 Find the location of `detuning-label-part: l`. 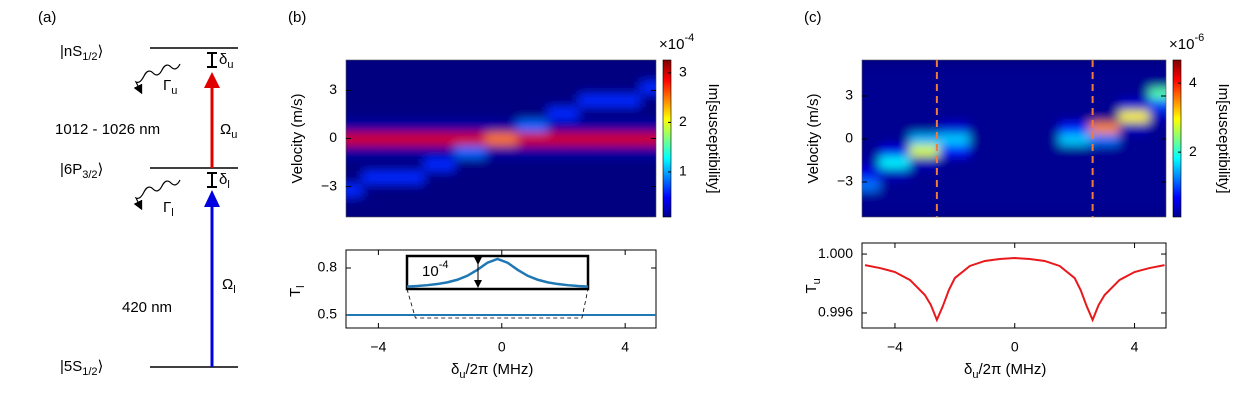

detuning-label-part: l is located at coordinates (228, 185).